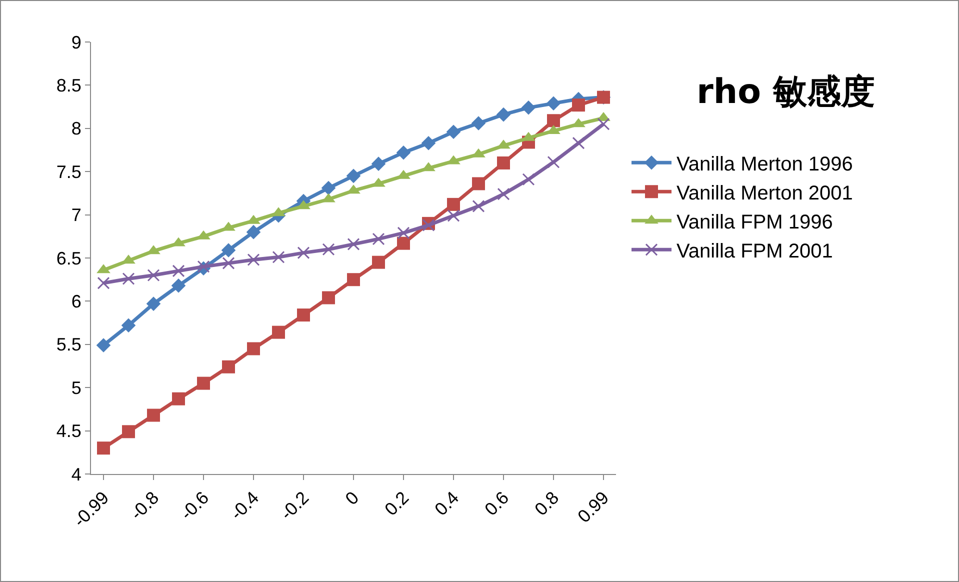  I want to click on y-tick-label: 5, so click(76, 388).